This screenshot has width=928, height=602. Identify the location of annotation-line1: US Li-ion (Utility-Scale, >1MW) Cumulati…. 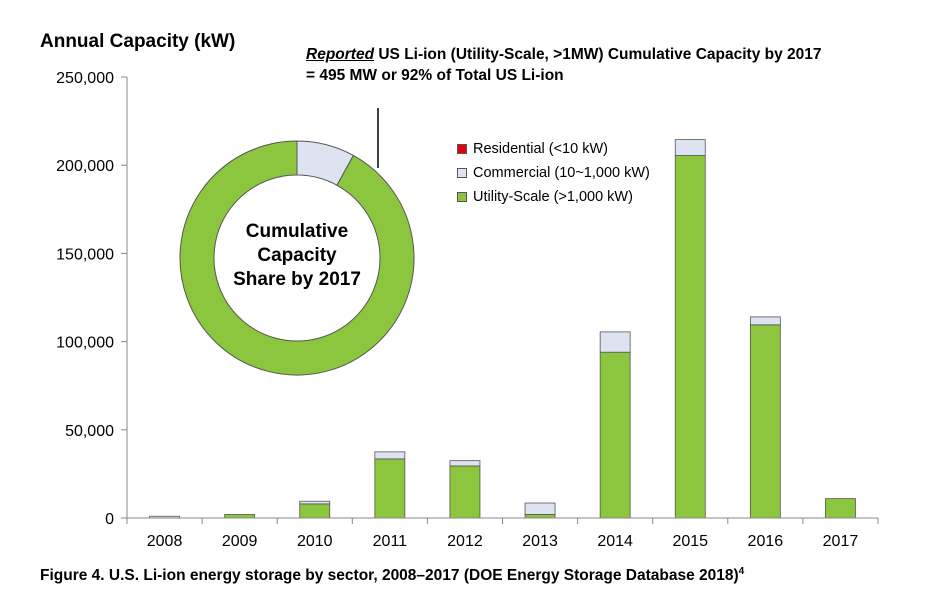
(598, 54).